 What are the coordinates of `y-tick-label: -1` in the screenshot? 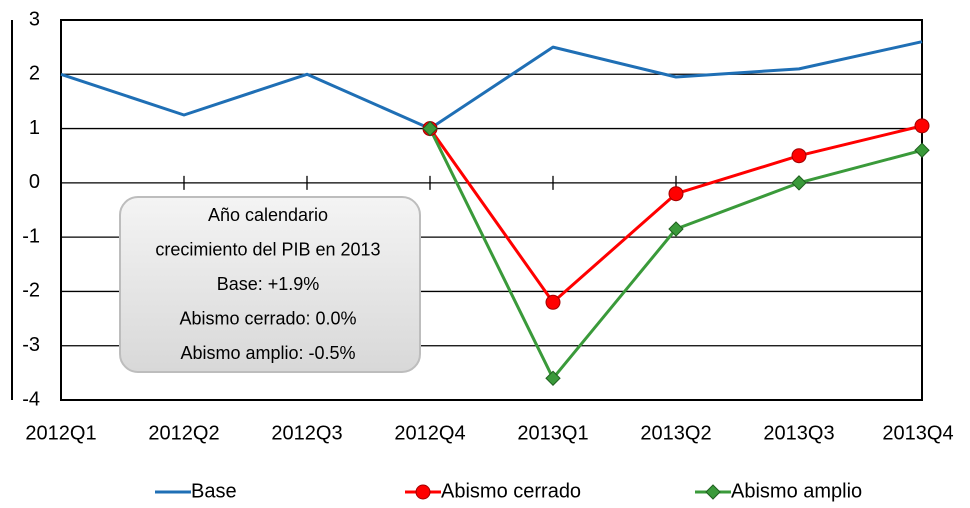 It's located at (31, 236).